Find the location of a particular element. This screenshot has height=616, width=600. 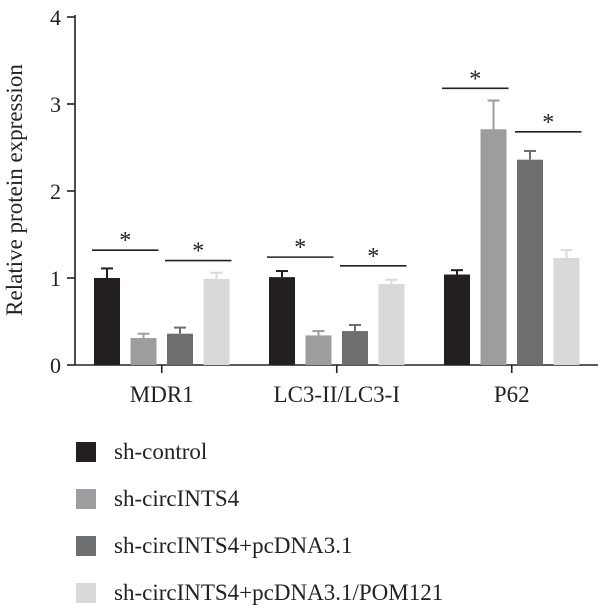

y-tick-label: 2 is located at coordinates (55, 191).